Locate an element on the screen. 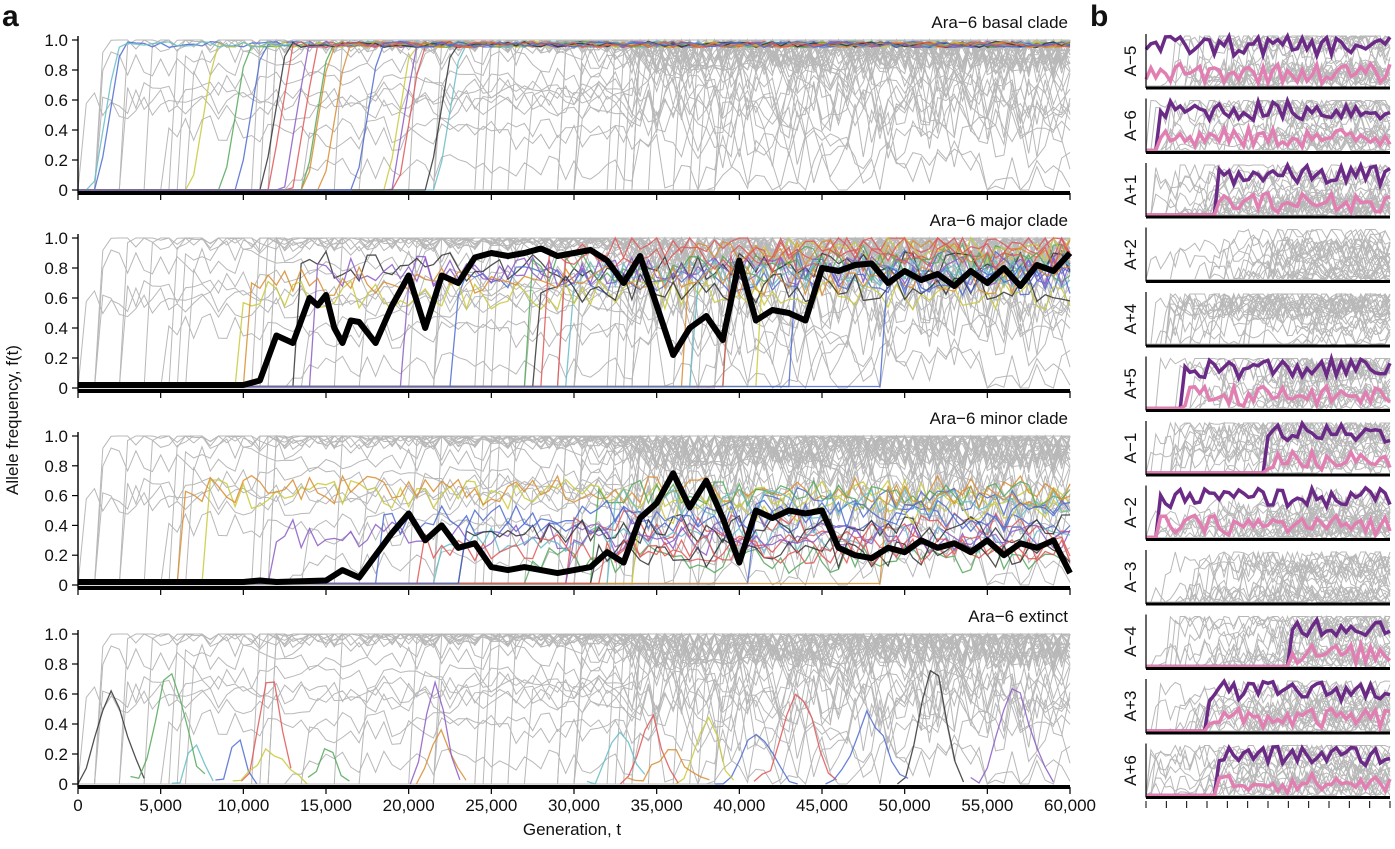  x-tick-label: 60,000 is located at coordinates (1070, 805).